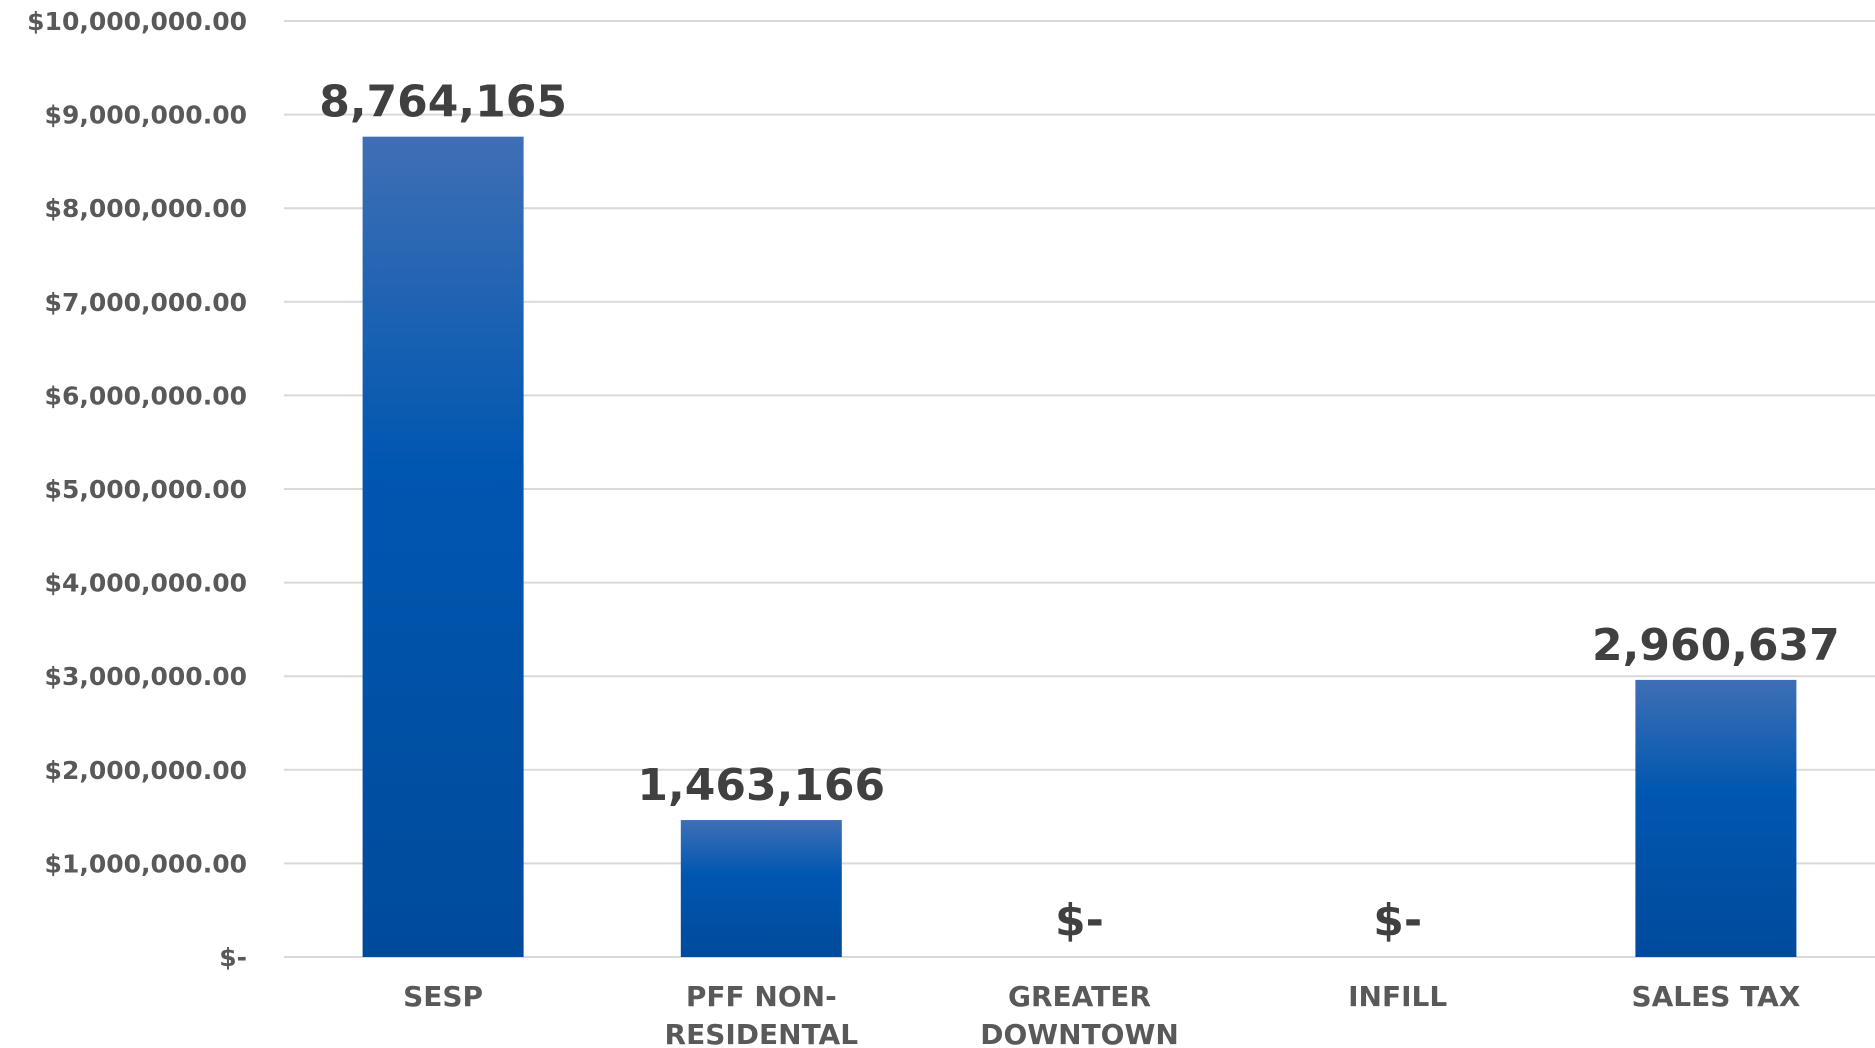 Image resolution: width=1875 pixels, height=1048 pixels. I want to click on y-tick-label: $7,000,000.00, so click(146, 302).